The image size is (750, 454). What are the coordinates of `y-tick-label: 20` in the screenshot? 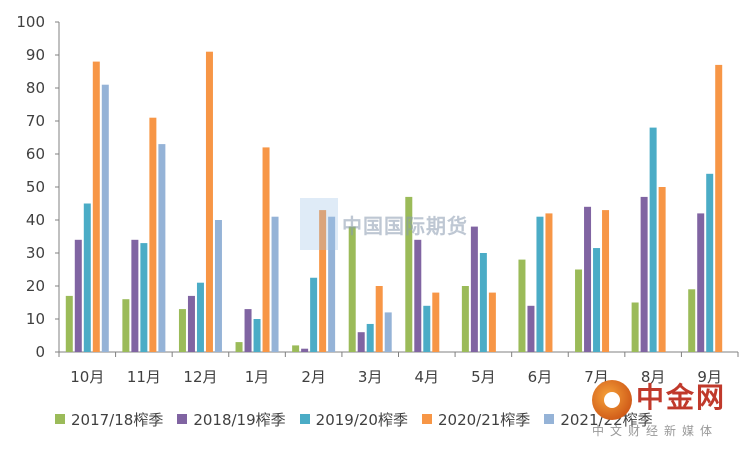 It's located at (35, 286).